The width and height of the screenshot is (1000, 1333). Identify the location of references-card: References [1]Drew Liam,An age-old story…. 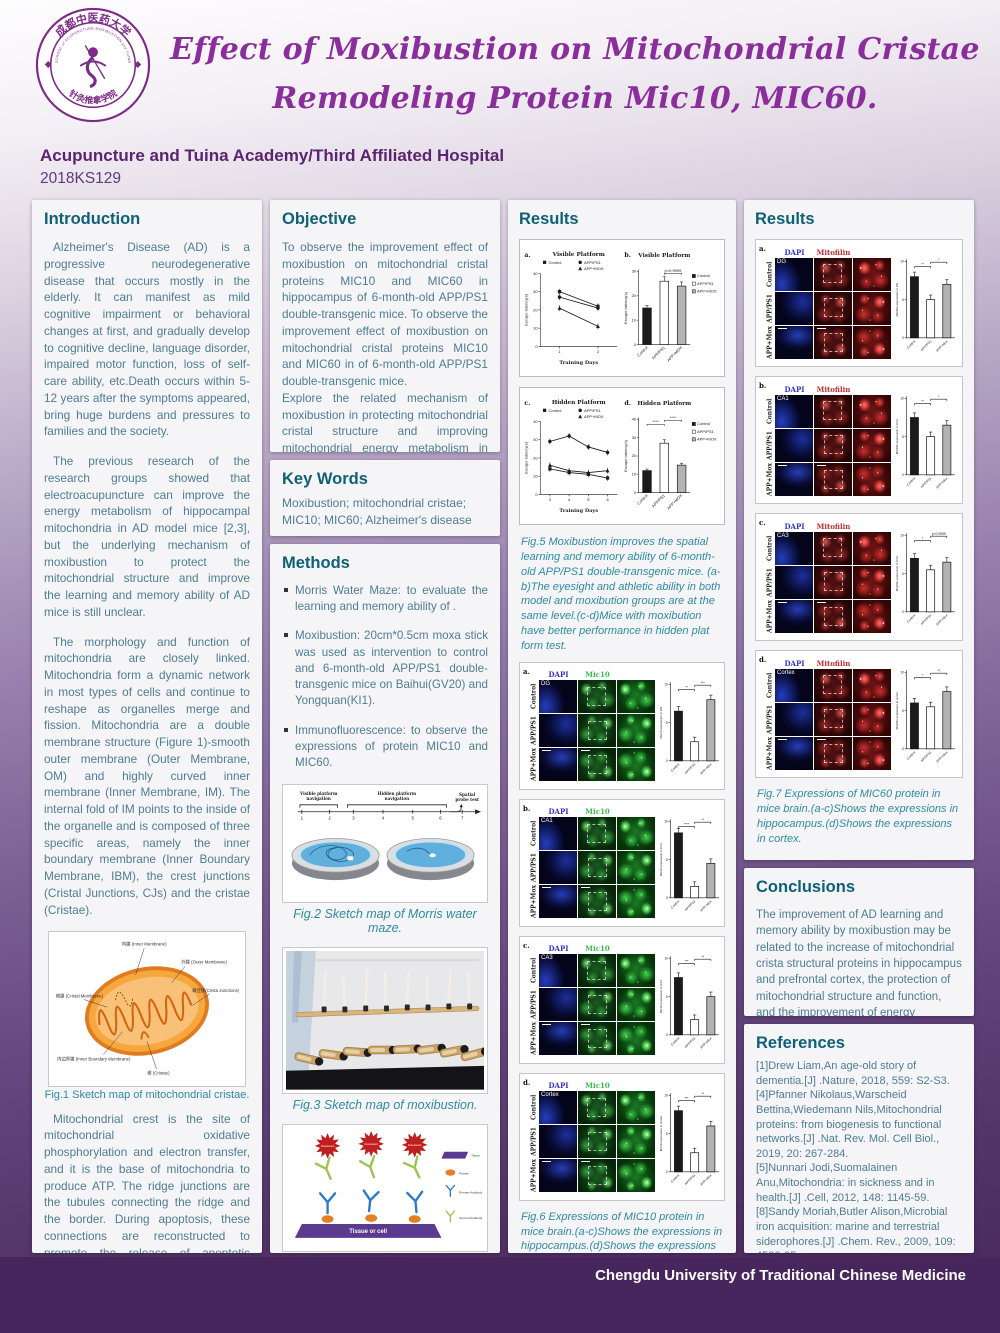
(859, 1138).